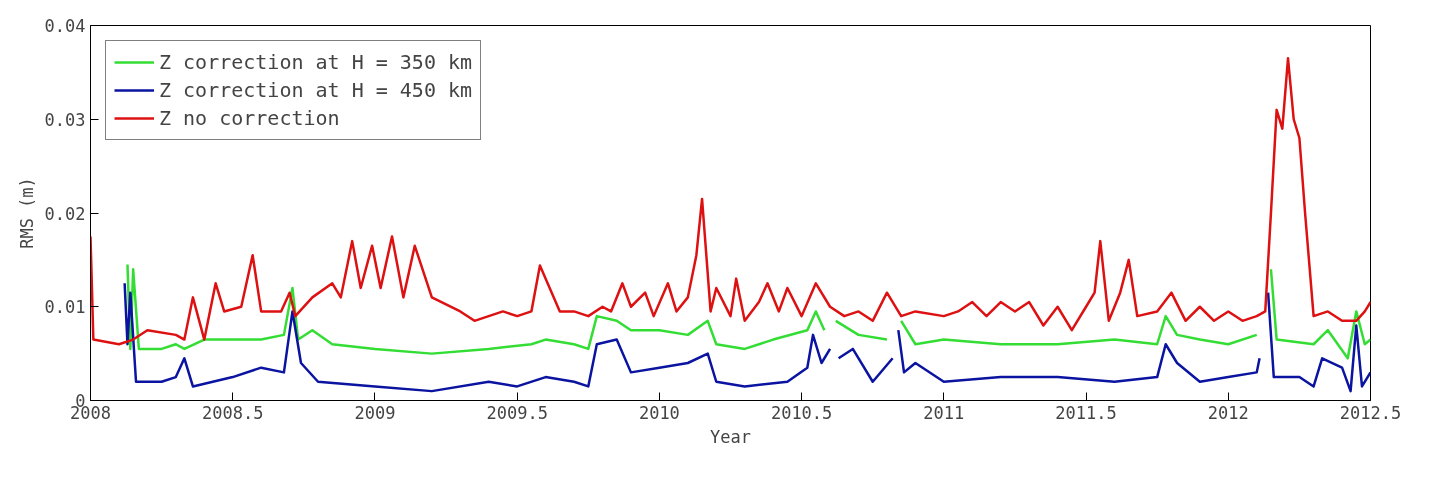 This screenshot has height=482, width=1433. I want to click on x-tick-label: 2009, so click(375, 412).